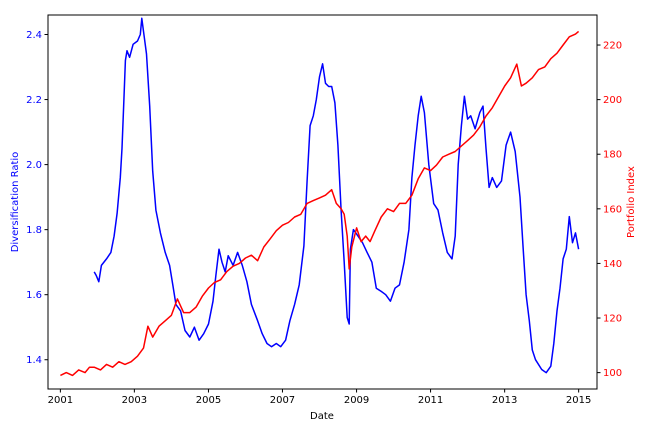 This screenshot has width=648, height=436. I want to click on left-y-tick-label: 2.4, so click(34, 35).